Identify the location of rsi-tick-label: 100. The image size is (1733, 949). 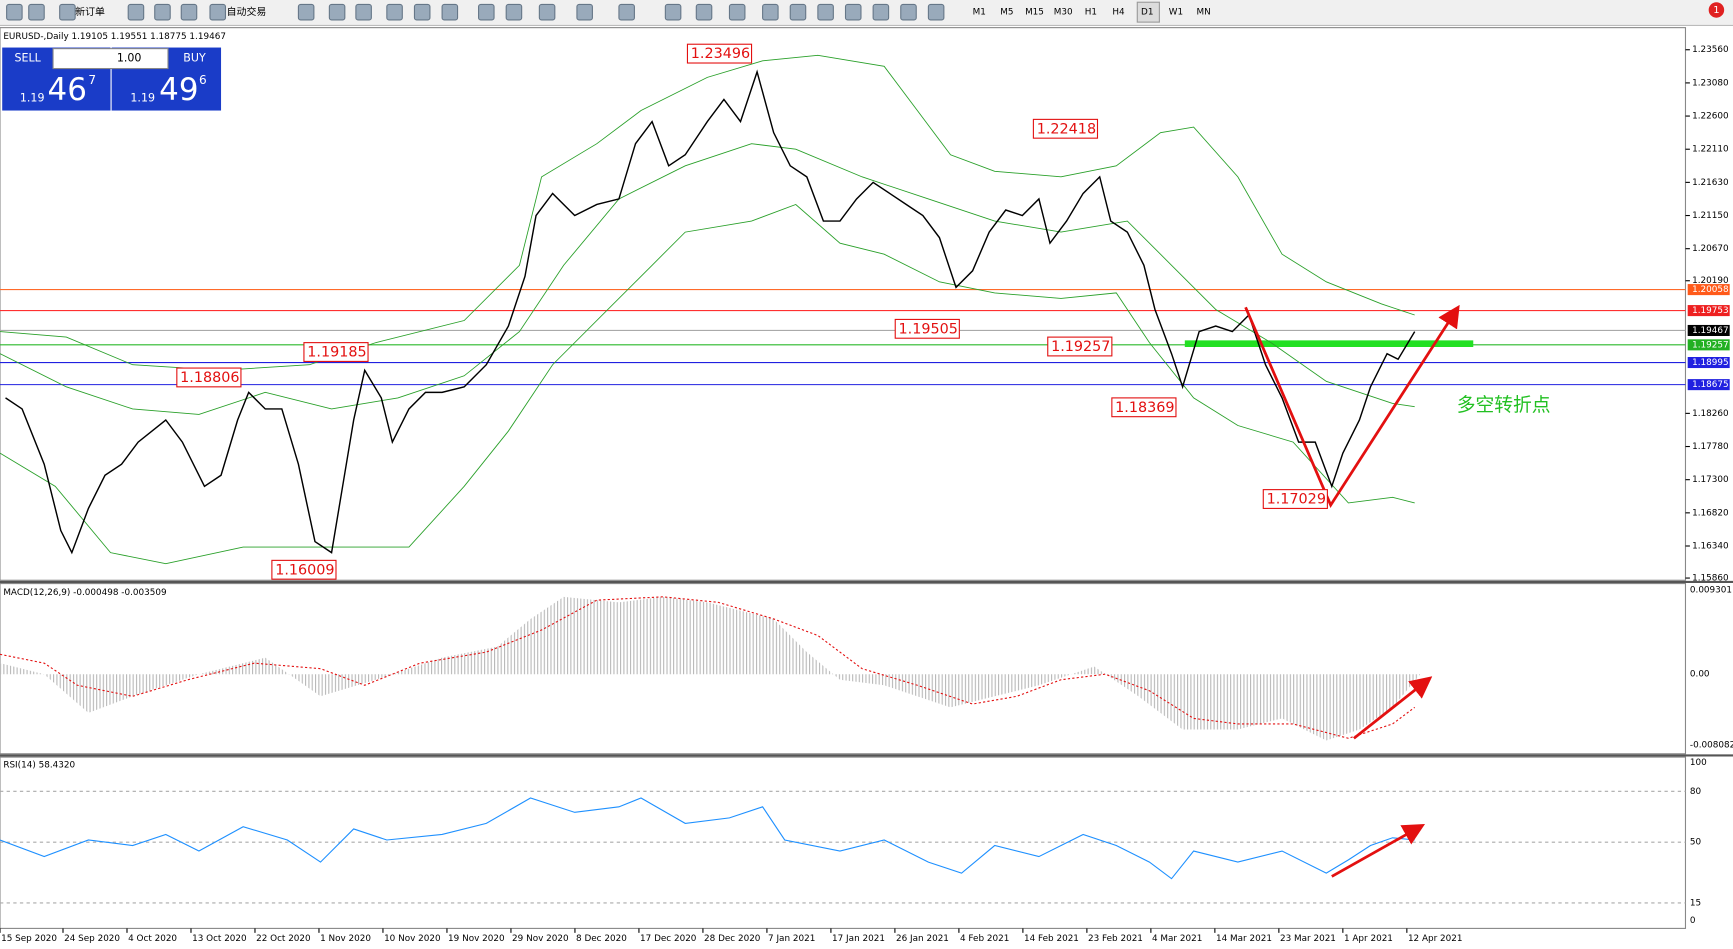
(1698, 763).